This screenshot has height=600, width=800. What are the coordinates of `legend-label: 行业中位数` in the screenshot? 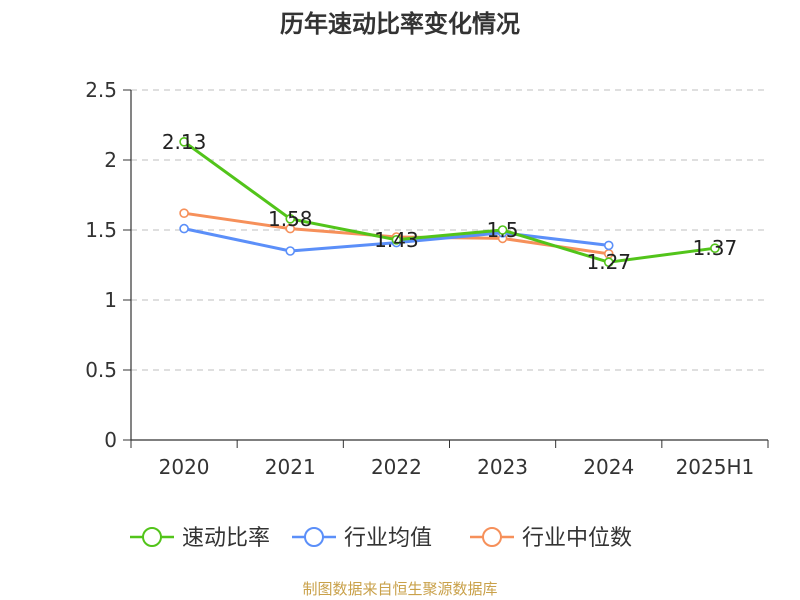 It's located at (577, 538).